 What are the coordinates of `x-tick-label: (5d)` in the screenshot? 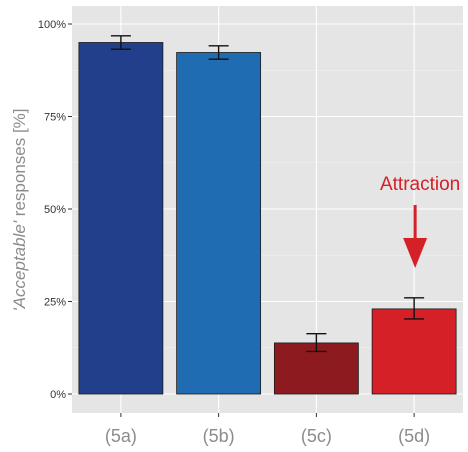 It's located at (414, 436).